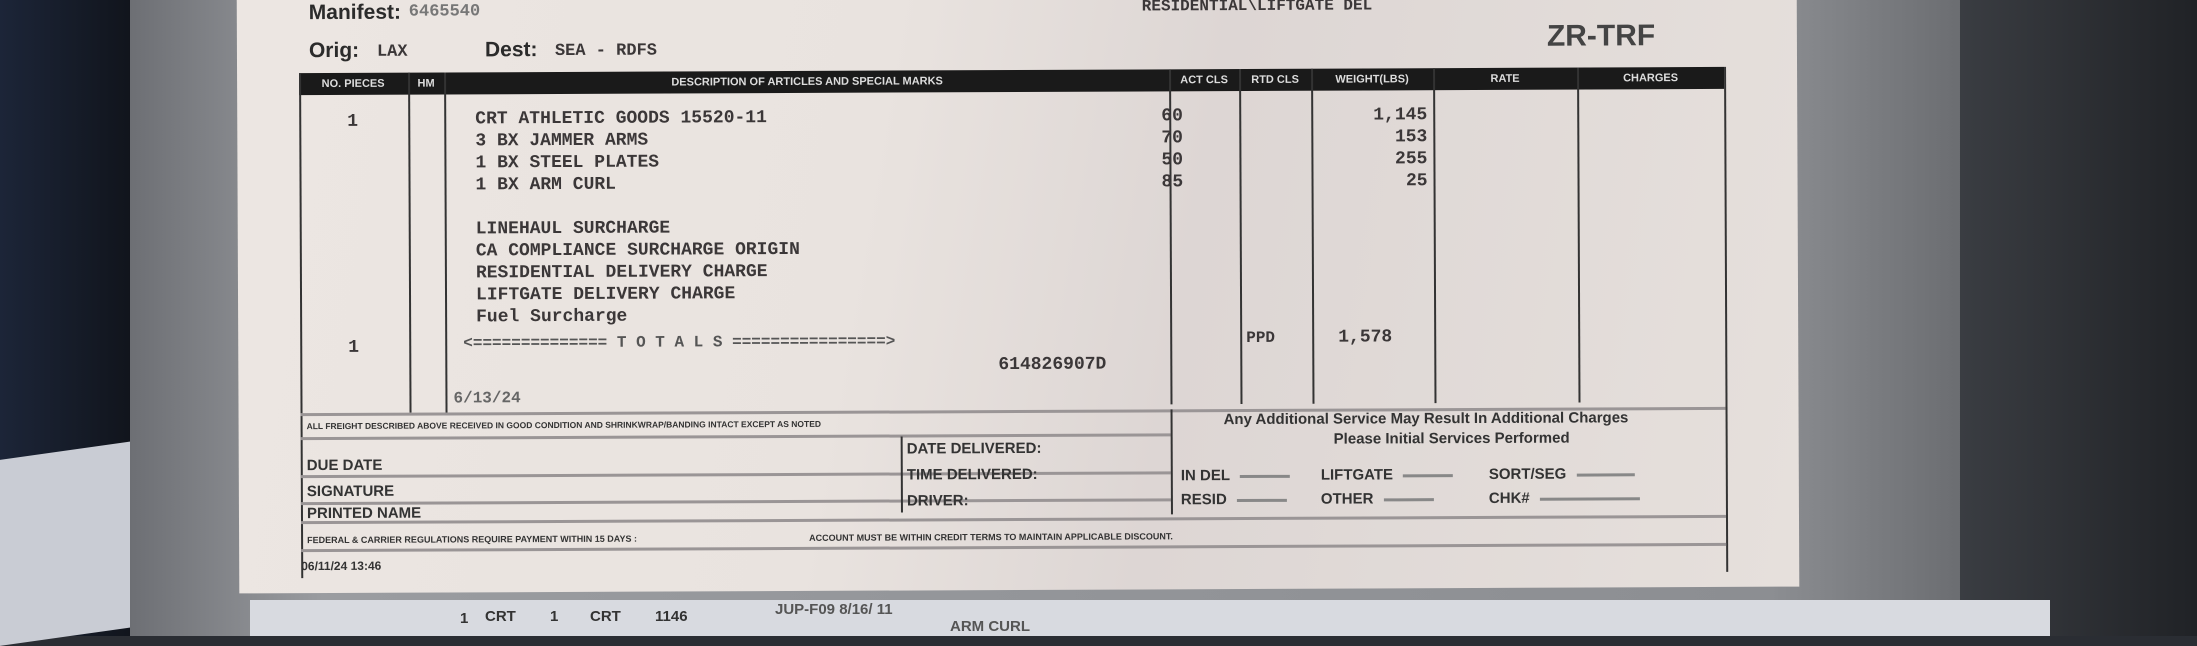  Describe the element at coordinates (1411, 137) in the screenshot. I see `item-weight: 153` at that location.